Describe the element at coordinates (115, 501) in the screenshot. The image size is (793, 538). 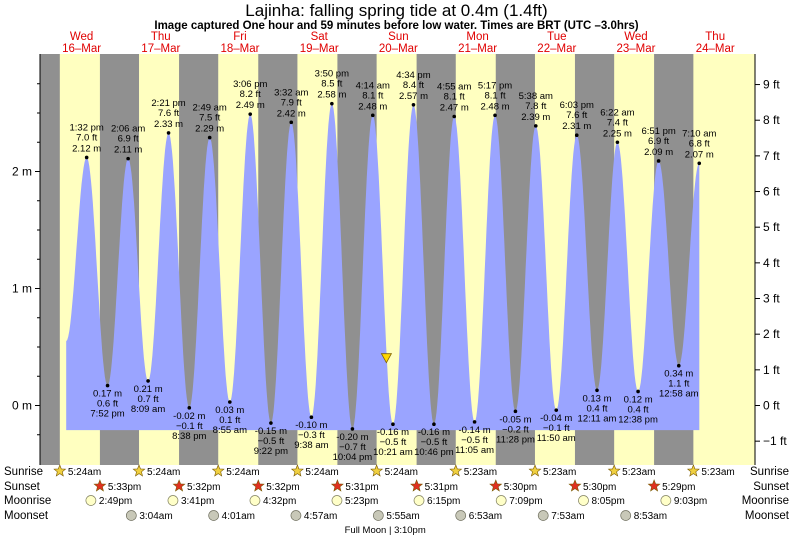
I see `moonrise-time: 2:49pm` at that location.